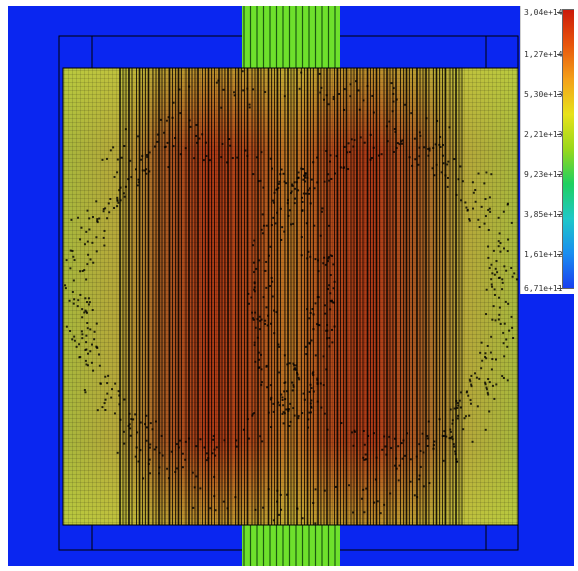 Image resolution: width=578 pixels, height=571 pixels. I want to click on colorbar-tick-label: 1,61e+12, so click(543, 254).